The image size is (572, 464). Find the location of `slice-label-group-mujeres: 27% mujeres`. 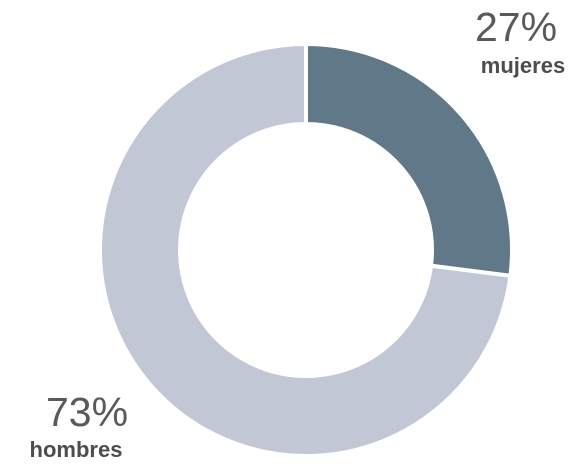

slice-label-group-mujeres: 27% mujeres is located at coordinates (520, 41).